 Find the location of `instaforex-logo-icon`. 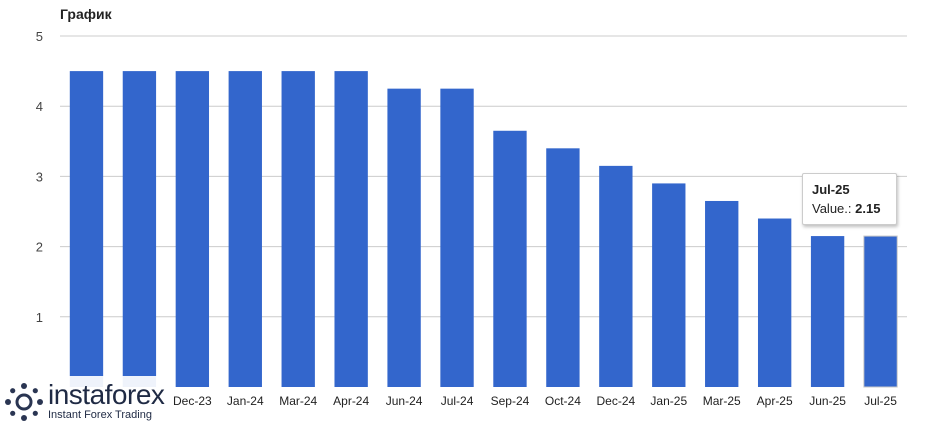

instaforex-logo-icon is located at coordinates (24, 402).